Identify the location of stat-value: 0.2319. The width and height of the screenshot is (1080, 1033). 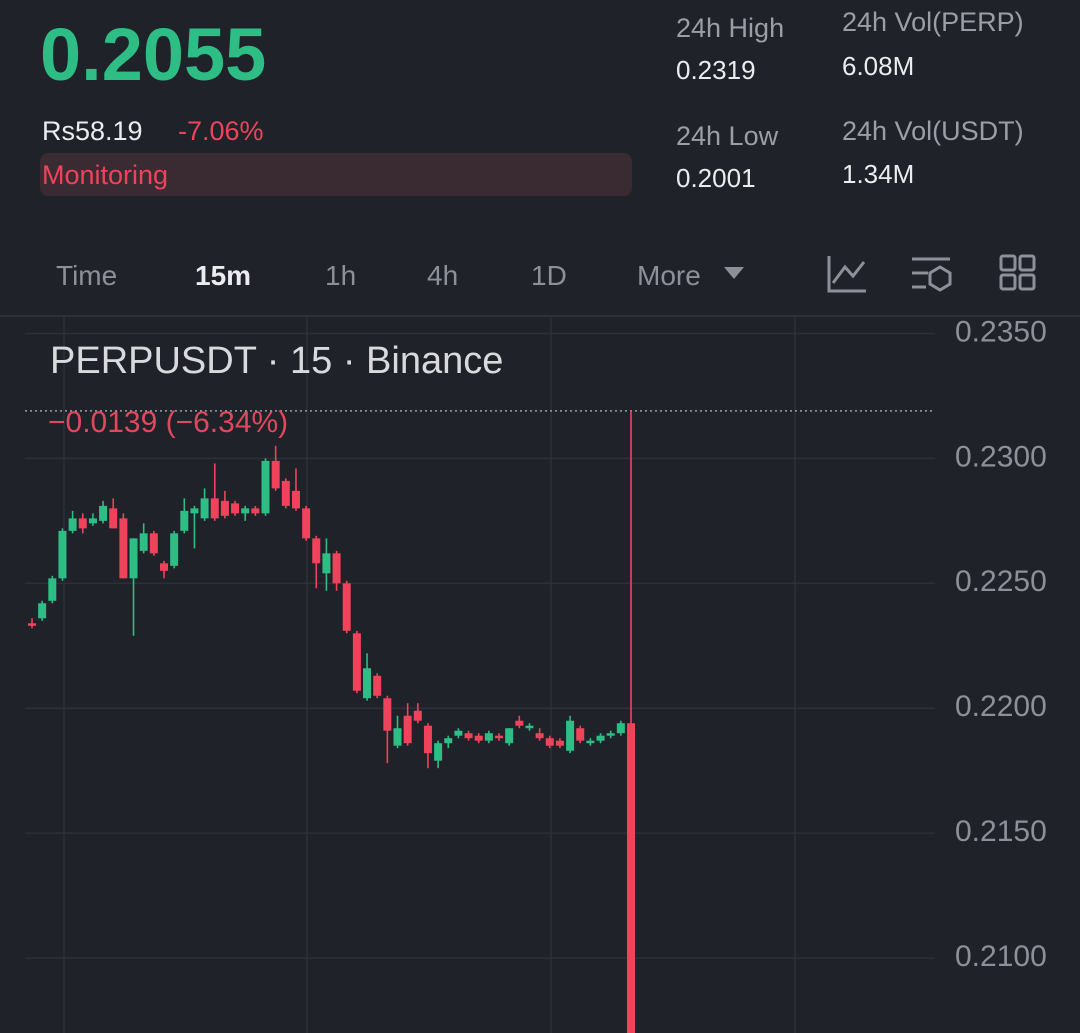
(716, 70).